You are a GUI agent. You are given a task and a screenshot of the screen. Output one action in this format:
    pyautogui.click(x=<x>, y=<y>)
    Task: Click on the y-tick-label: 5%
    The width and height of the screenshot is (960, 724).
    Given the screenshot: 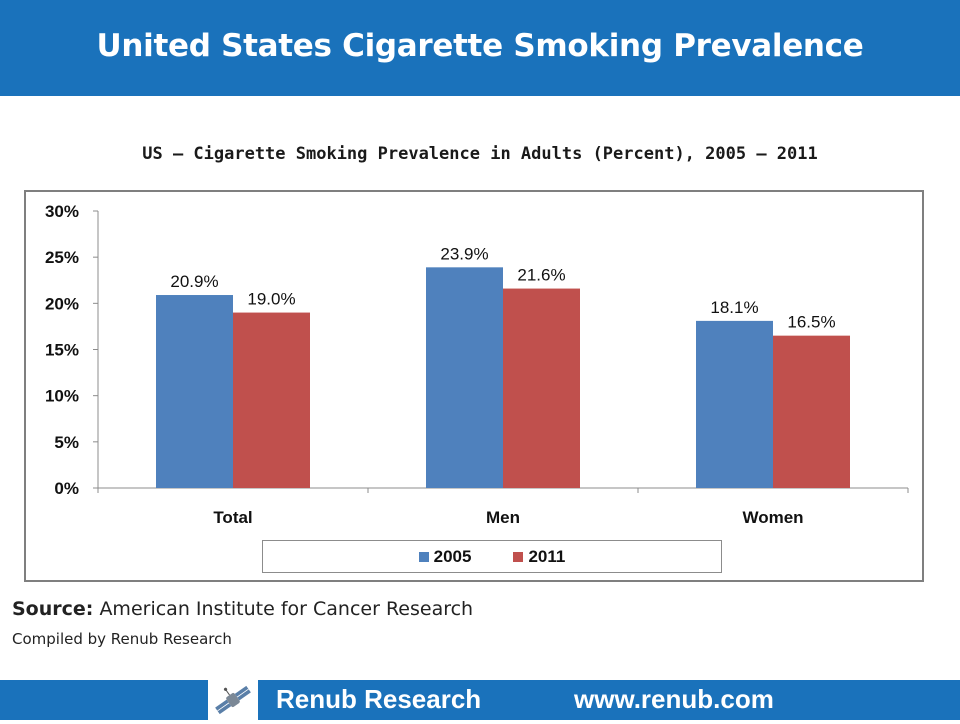 What is the action you would take?
    pyautogui.click(x=66, y=442)
    